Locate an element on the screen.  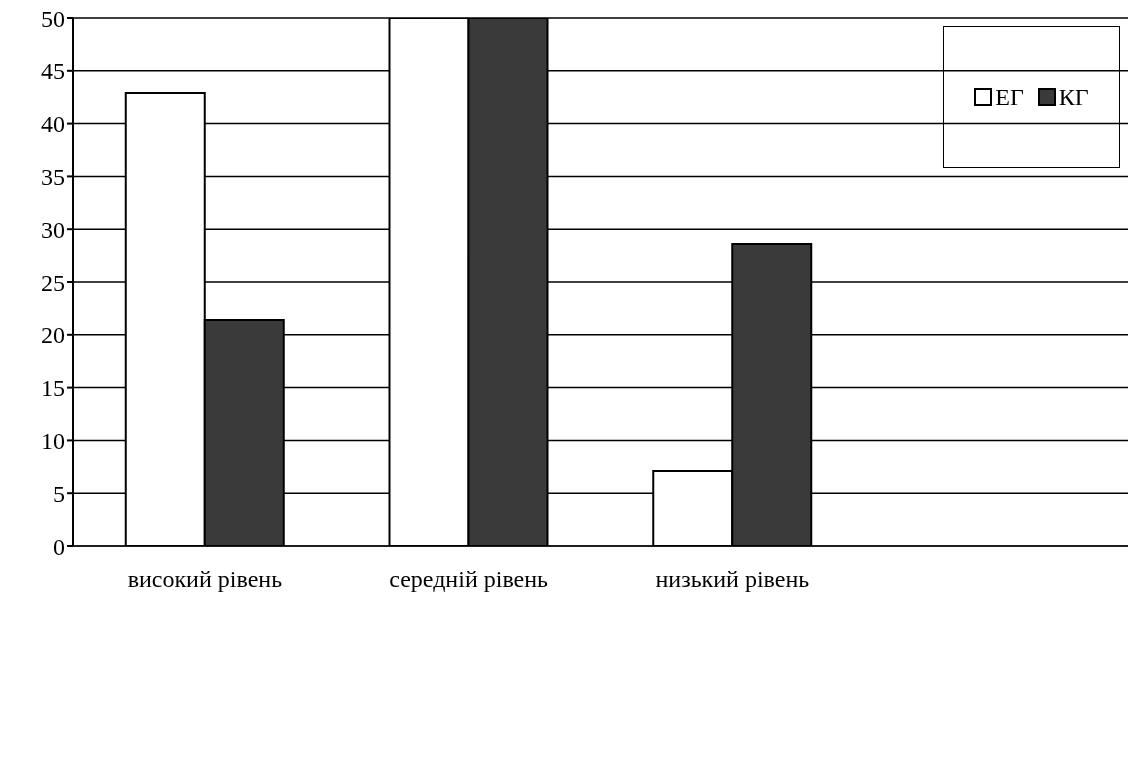
legend-label: КГ is located at coordinates (1073, 97).